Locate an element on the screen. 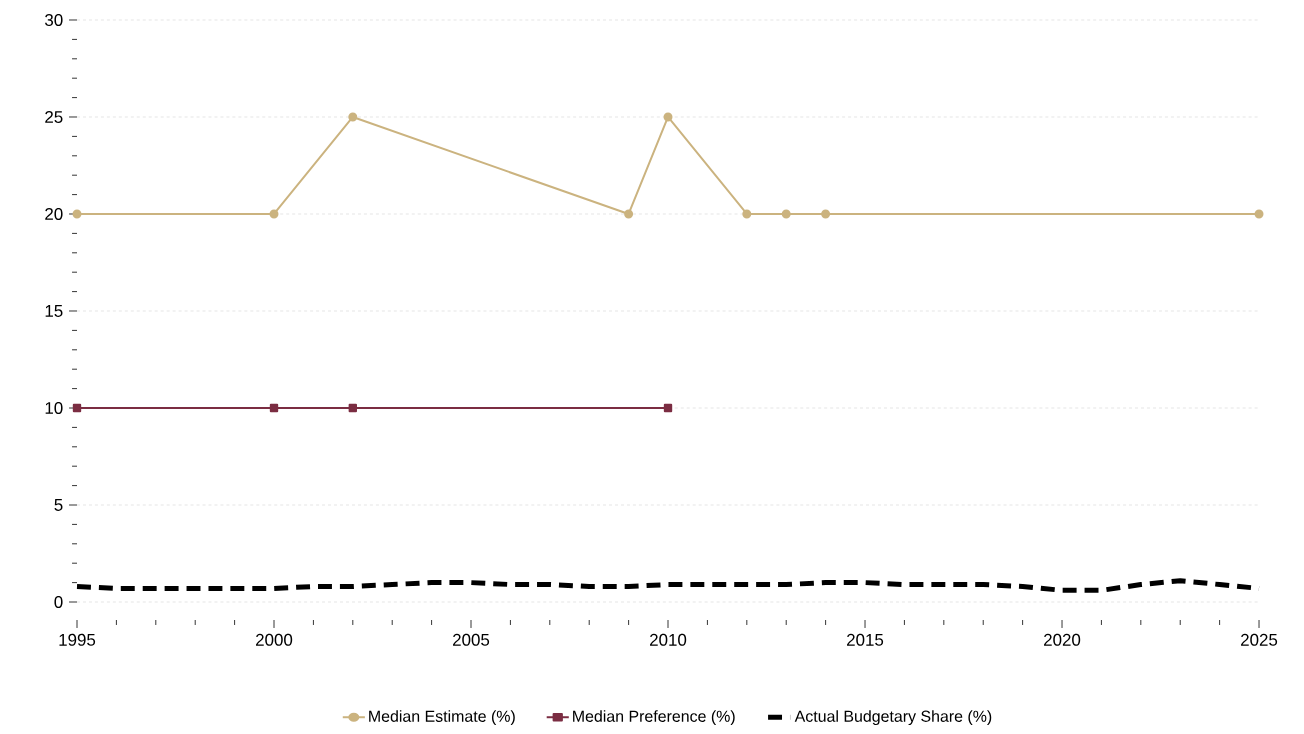  x-tick-label: 2005 is located at coordinates (471, 639).